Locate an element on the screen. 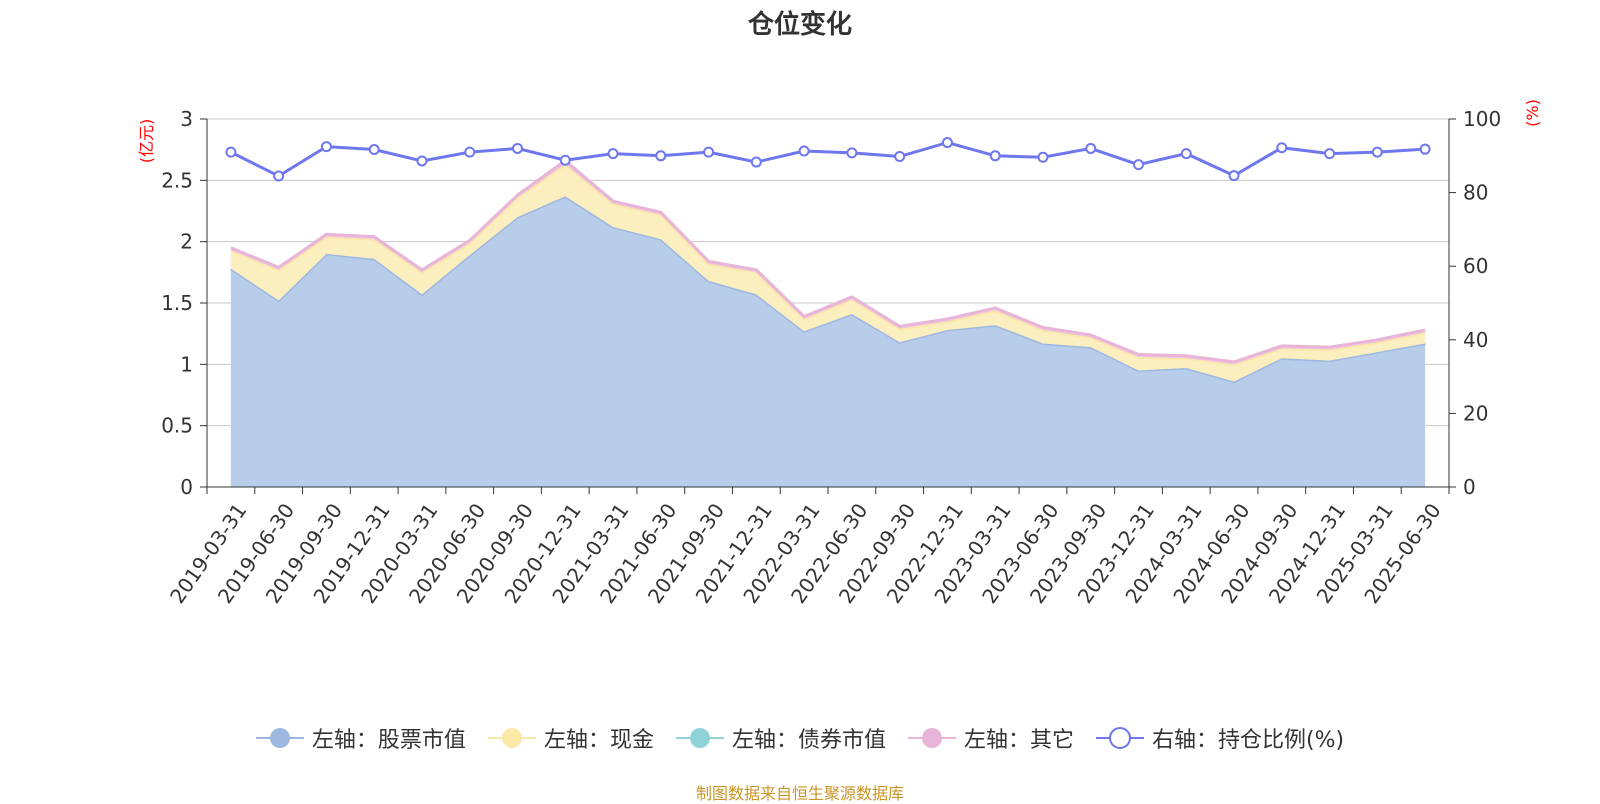 This screenshot has height=804, width=1600. y-left-tick-label: 1 is located at coordinates (186, 364).